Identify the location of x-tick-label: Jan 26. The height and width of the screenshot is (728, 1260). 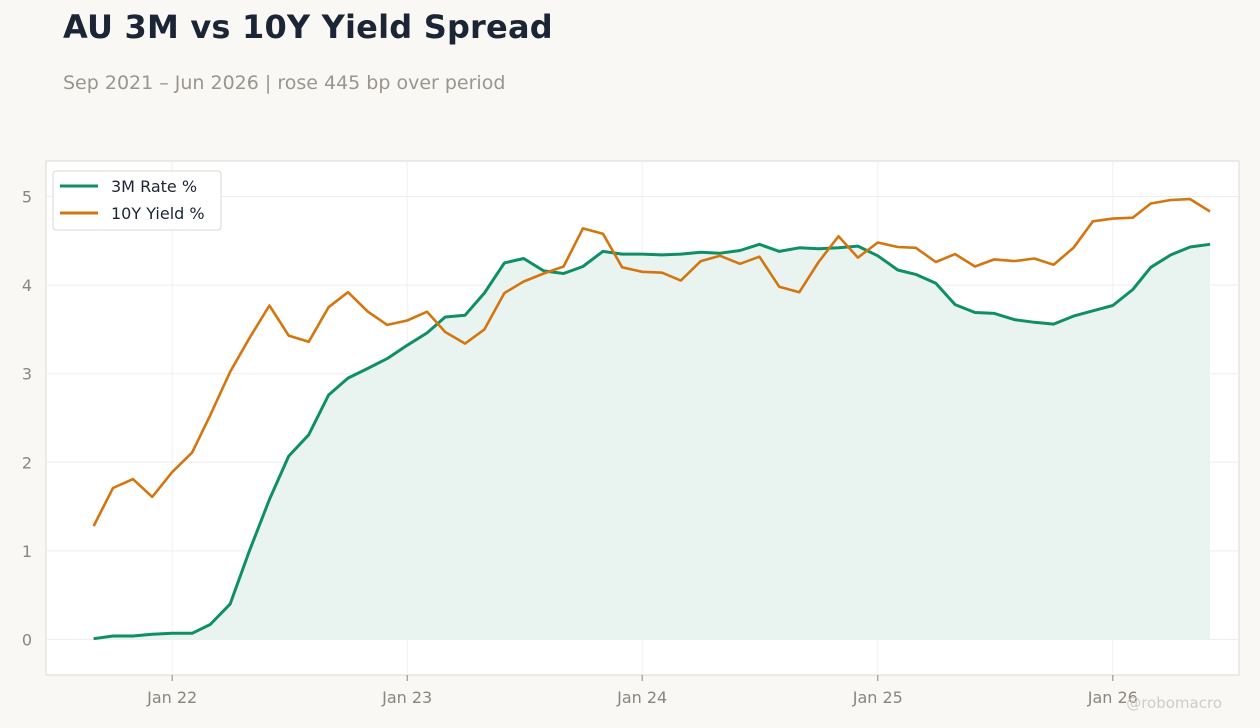
(1112, 697).